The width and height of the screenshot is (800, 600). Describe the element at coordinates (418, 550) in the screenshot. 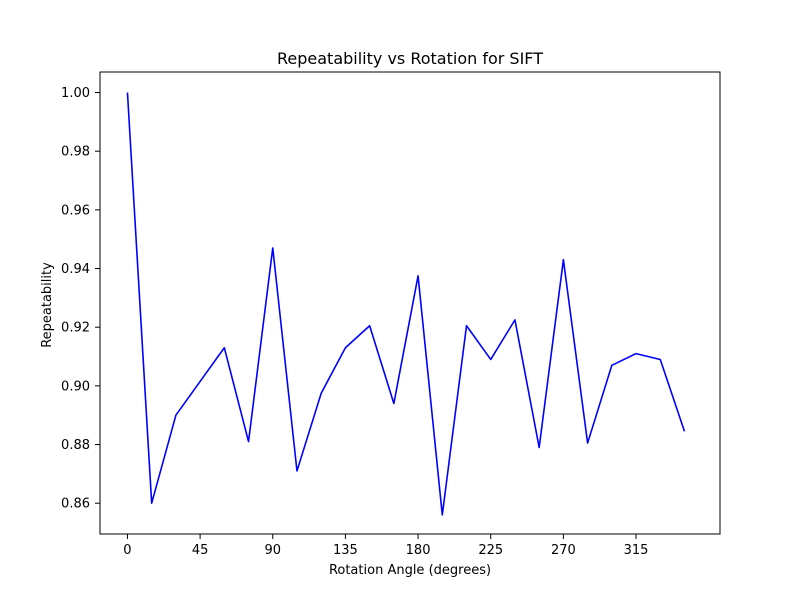

I see `x-tick-label: 180` at that location.